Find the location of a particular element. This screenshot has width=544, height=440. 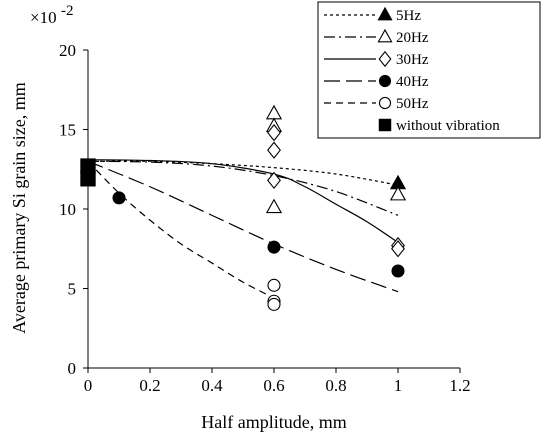

x-tick-label: 0.4 is located at coordinates (212, 385).